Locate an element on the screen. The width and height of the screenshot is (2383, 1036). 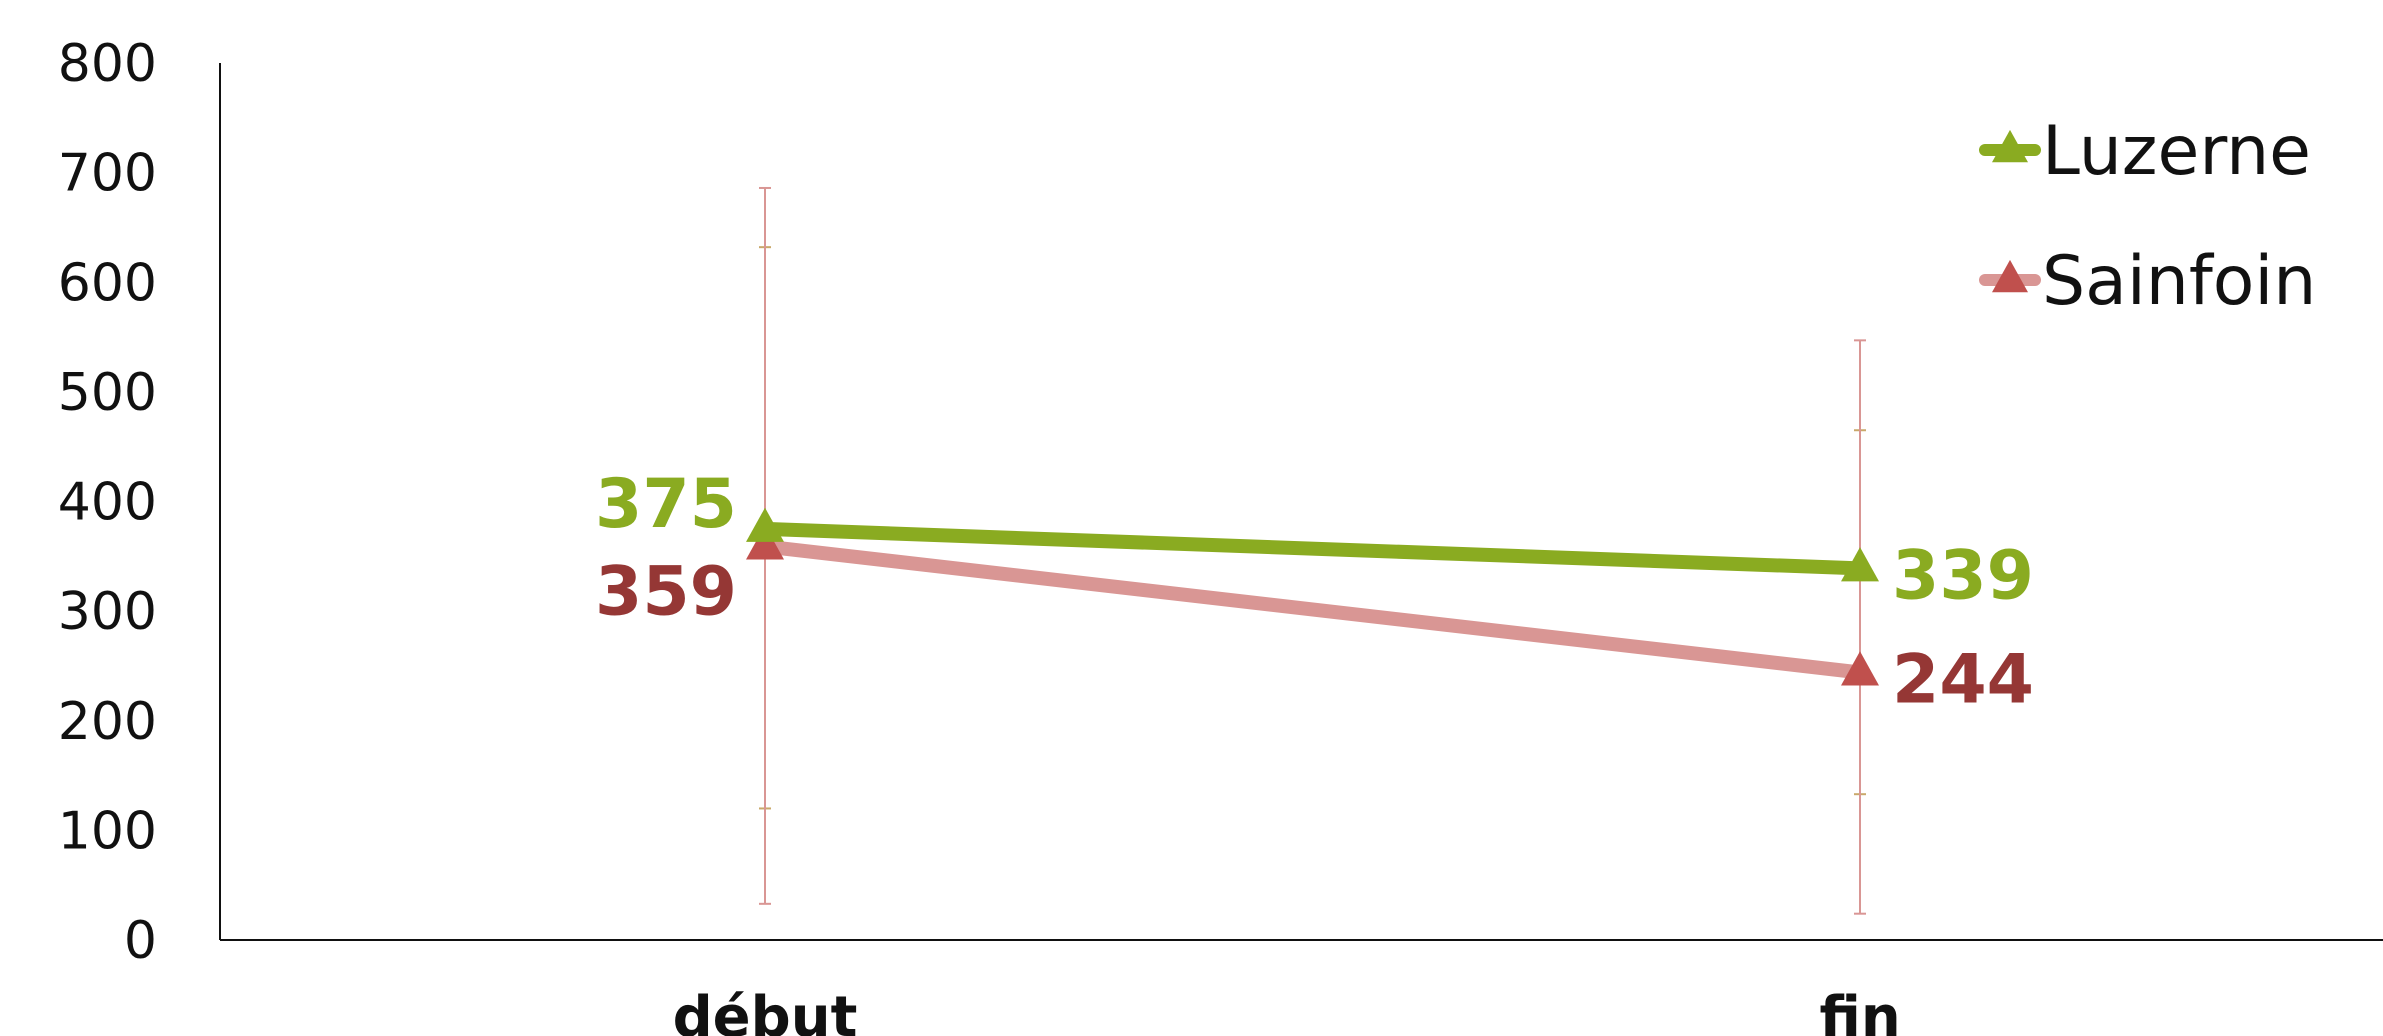
y-tick-label: 0 is located at coordinates (140, 941).